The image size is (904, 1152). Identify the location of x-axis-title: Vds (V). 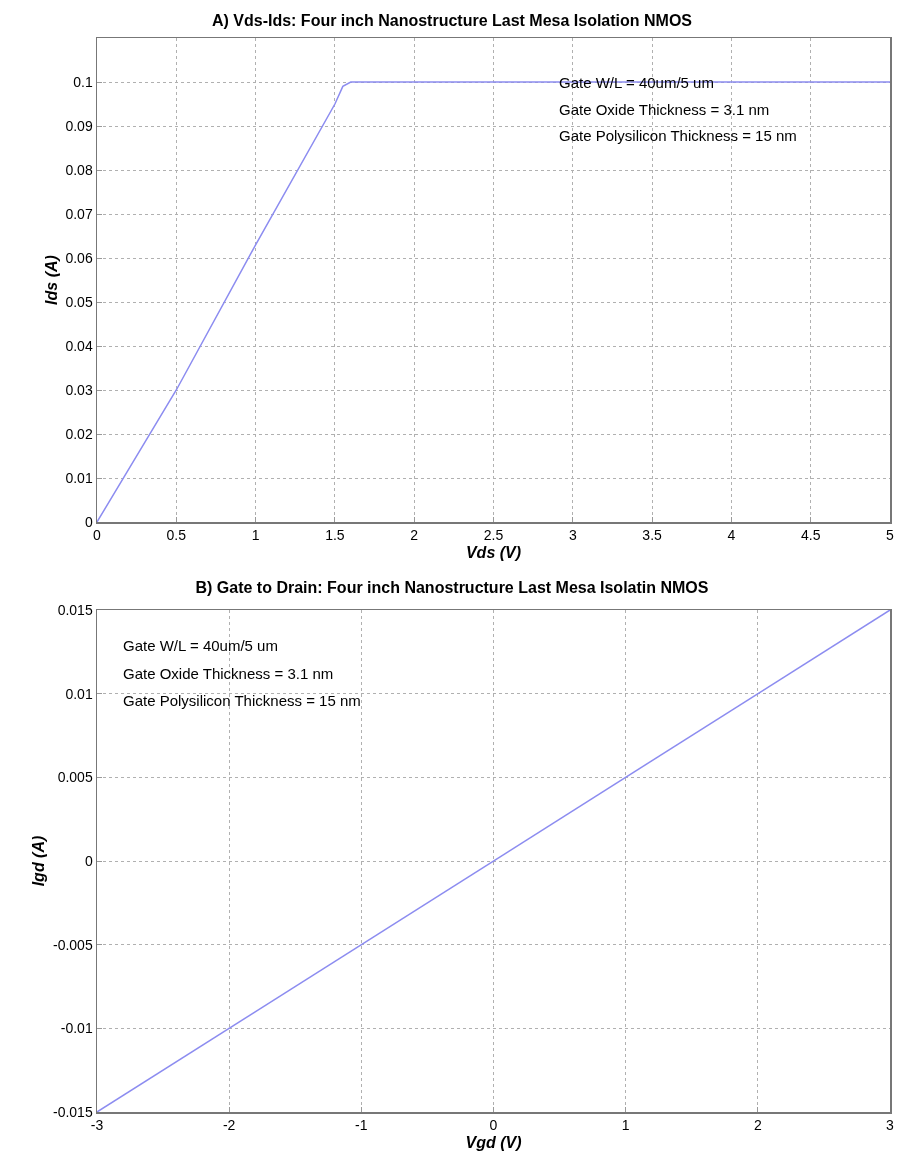
(493, 552).